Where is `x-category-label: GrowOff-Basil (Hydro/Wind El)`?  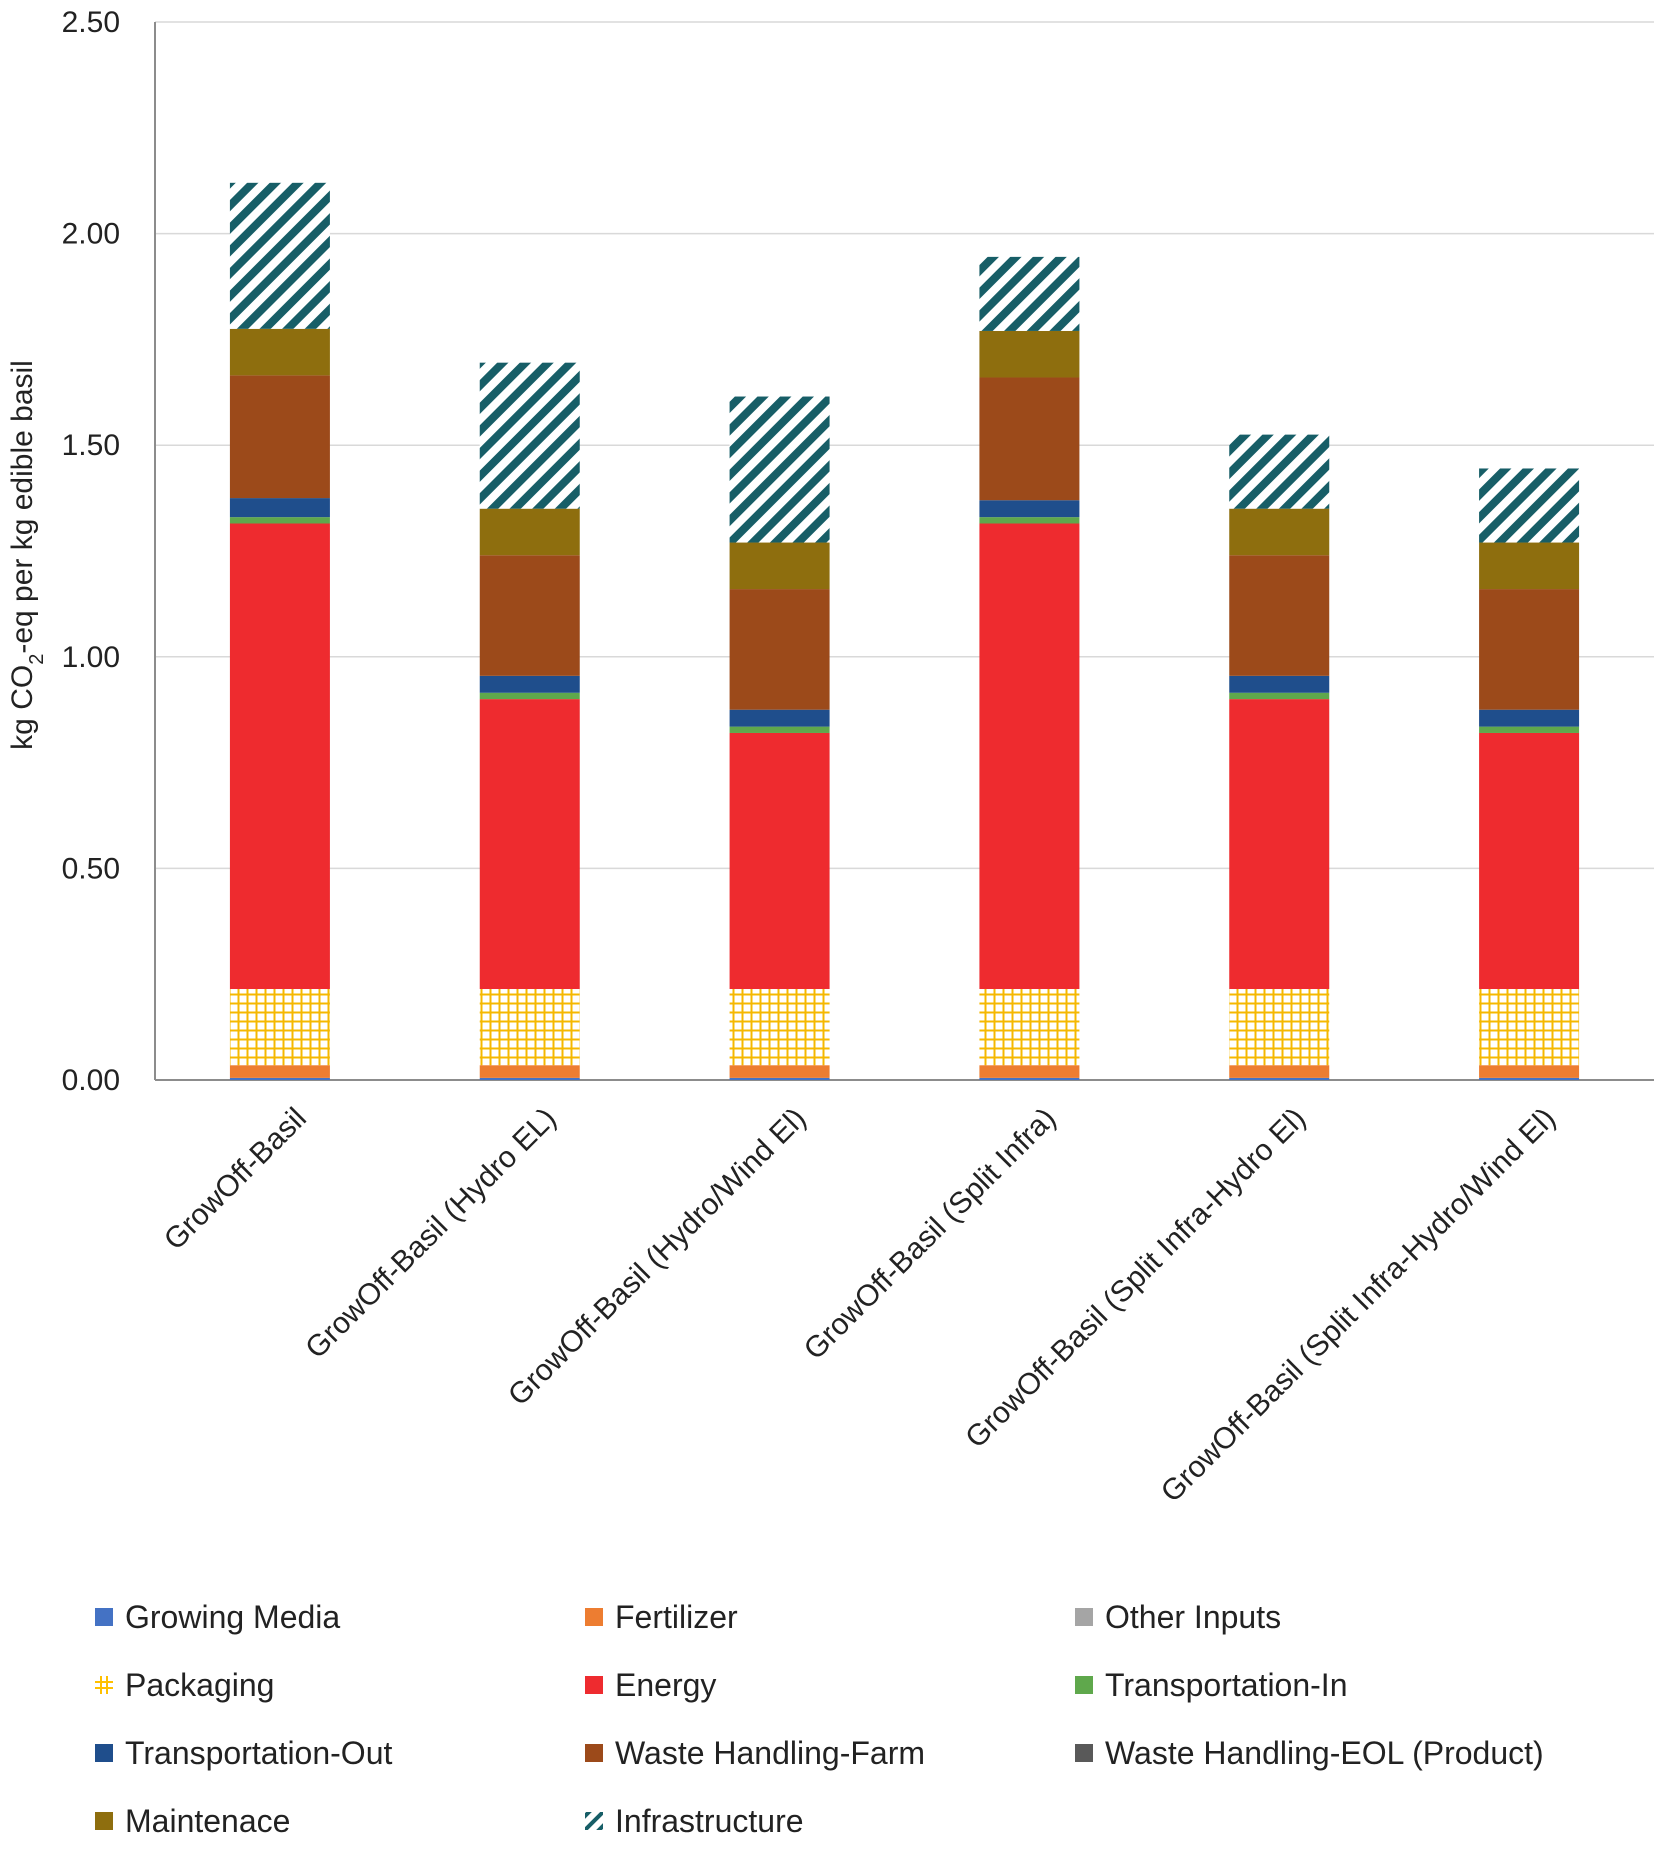
x-category-label: GrowOff-Basil (Hydro/Wind El) is located at coordinates (657, 1257).